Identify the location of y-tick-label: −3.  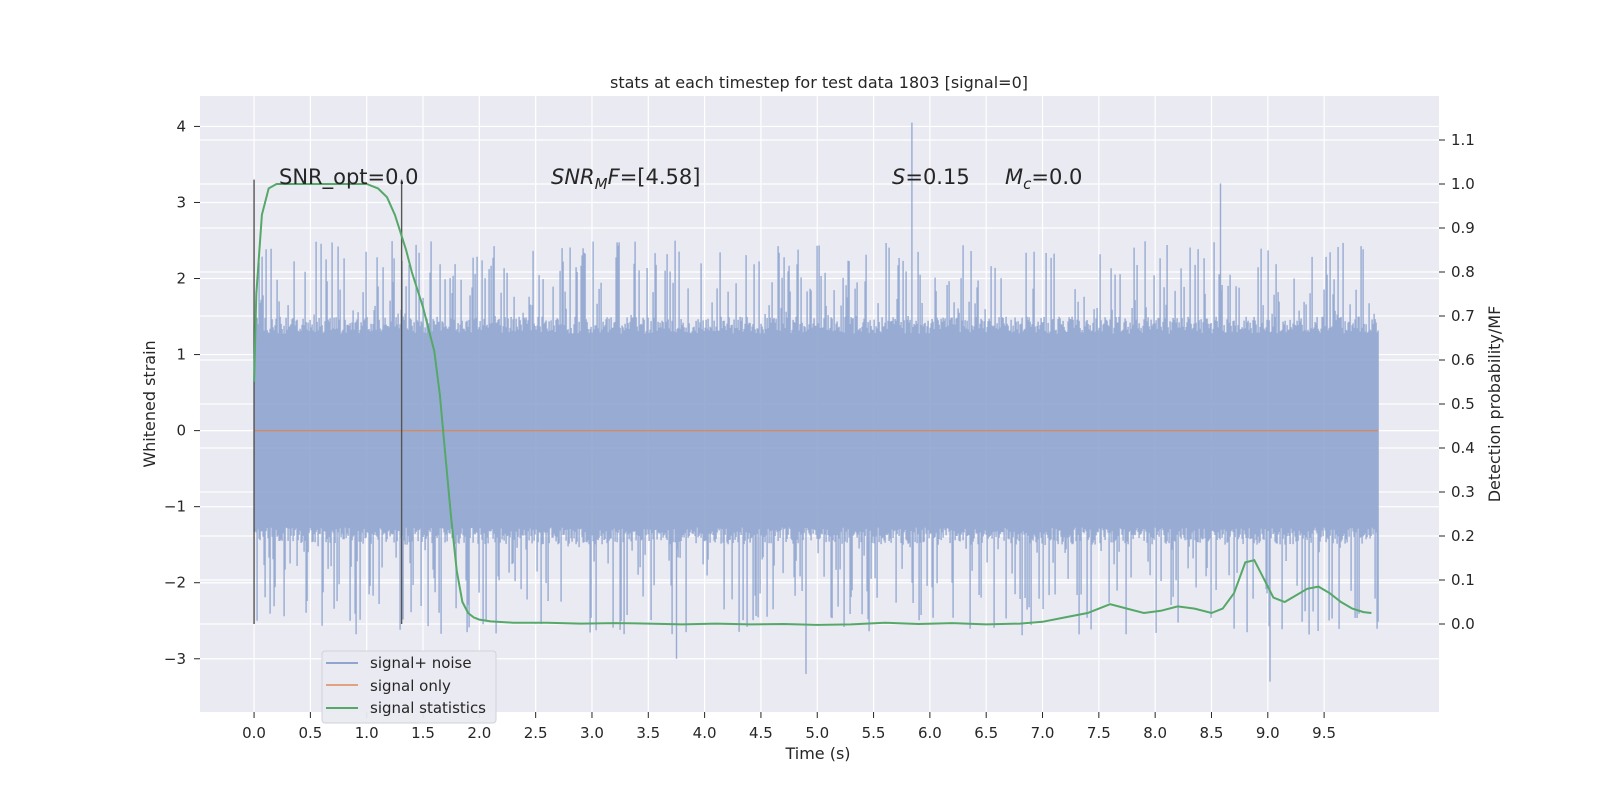
(175, 659).